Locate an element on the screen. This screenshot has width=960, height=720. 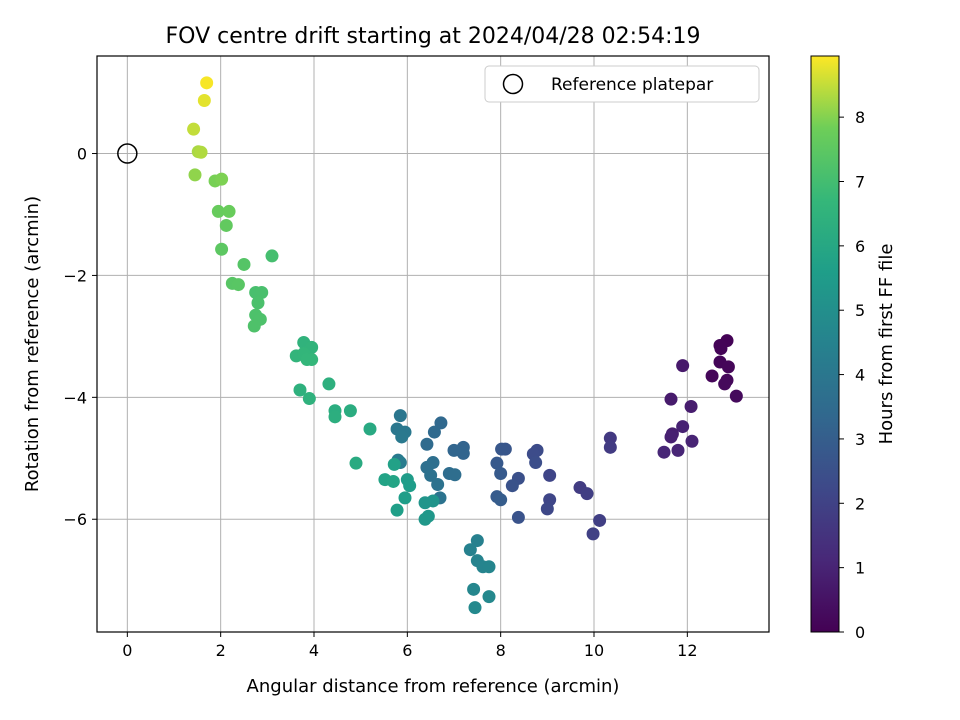
legend-box is located at coordinates (622, 84).